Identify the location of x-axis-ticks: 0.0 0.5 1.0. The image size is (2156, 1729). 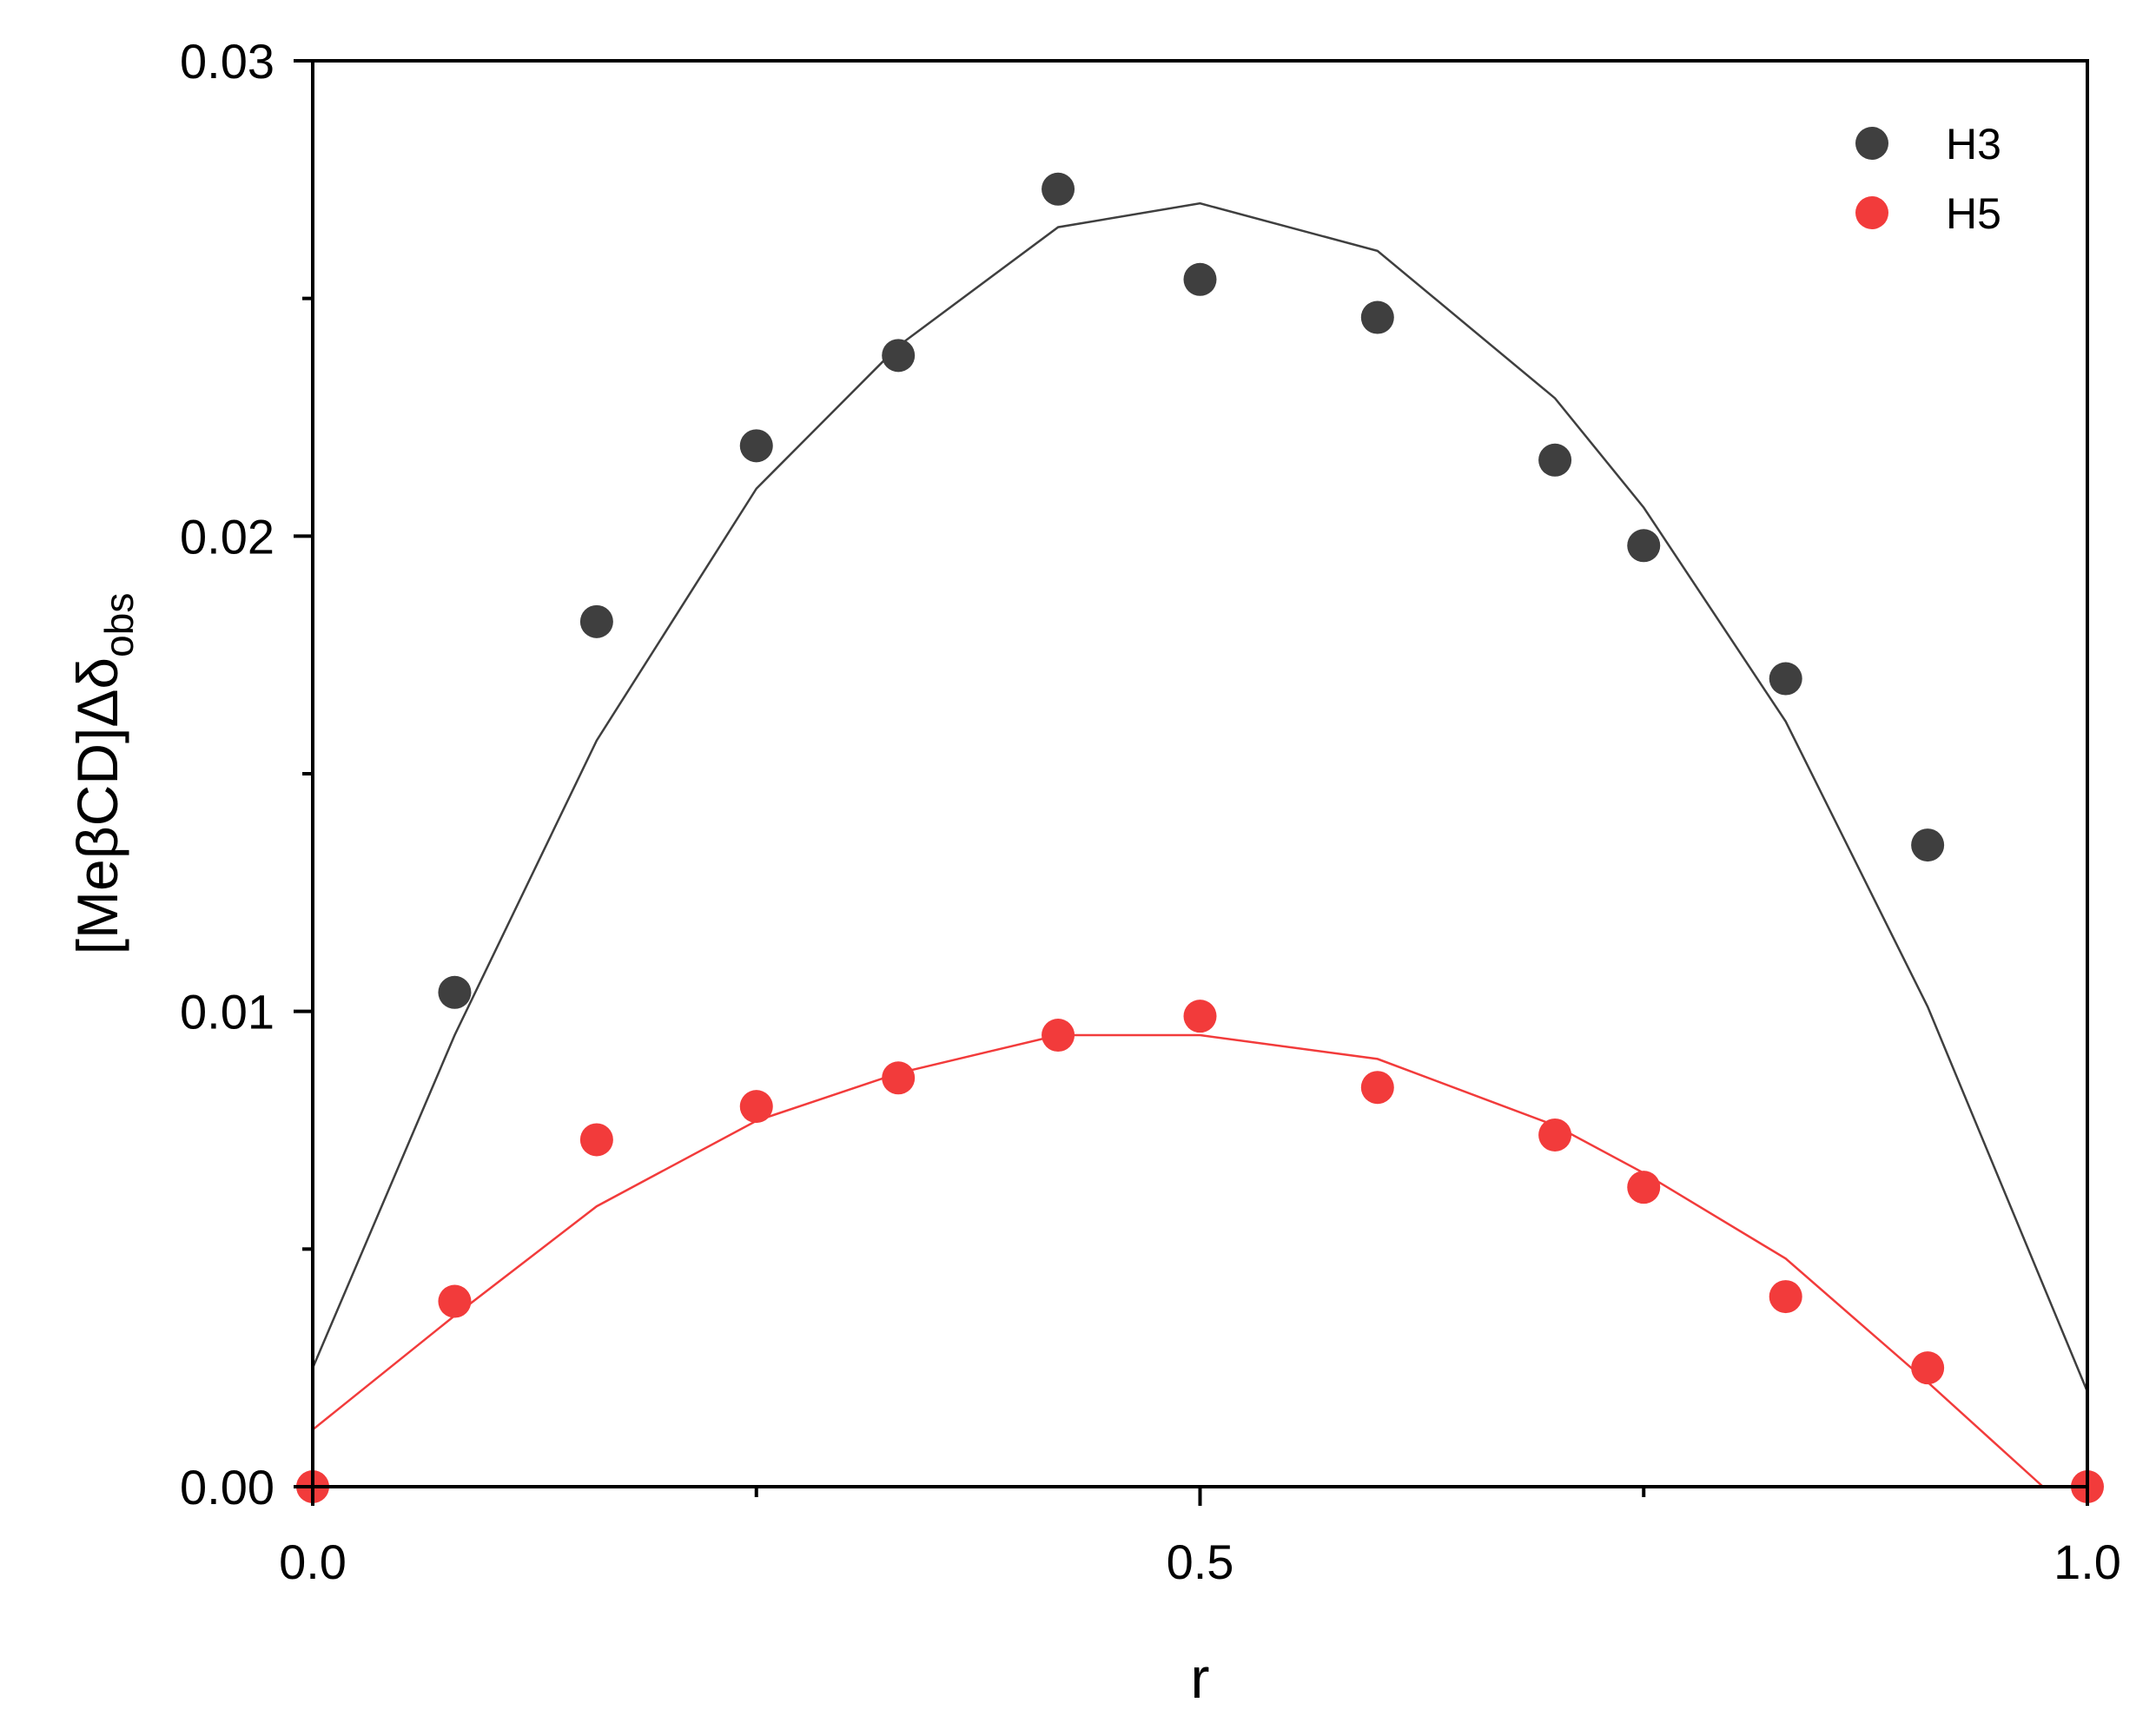
(1200, 1538).